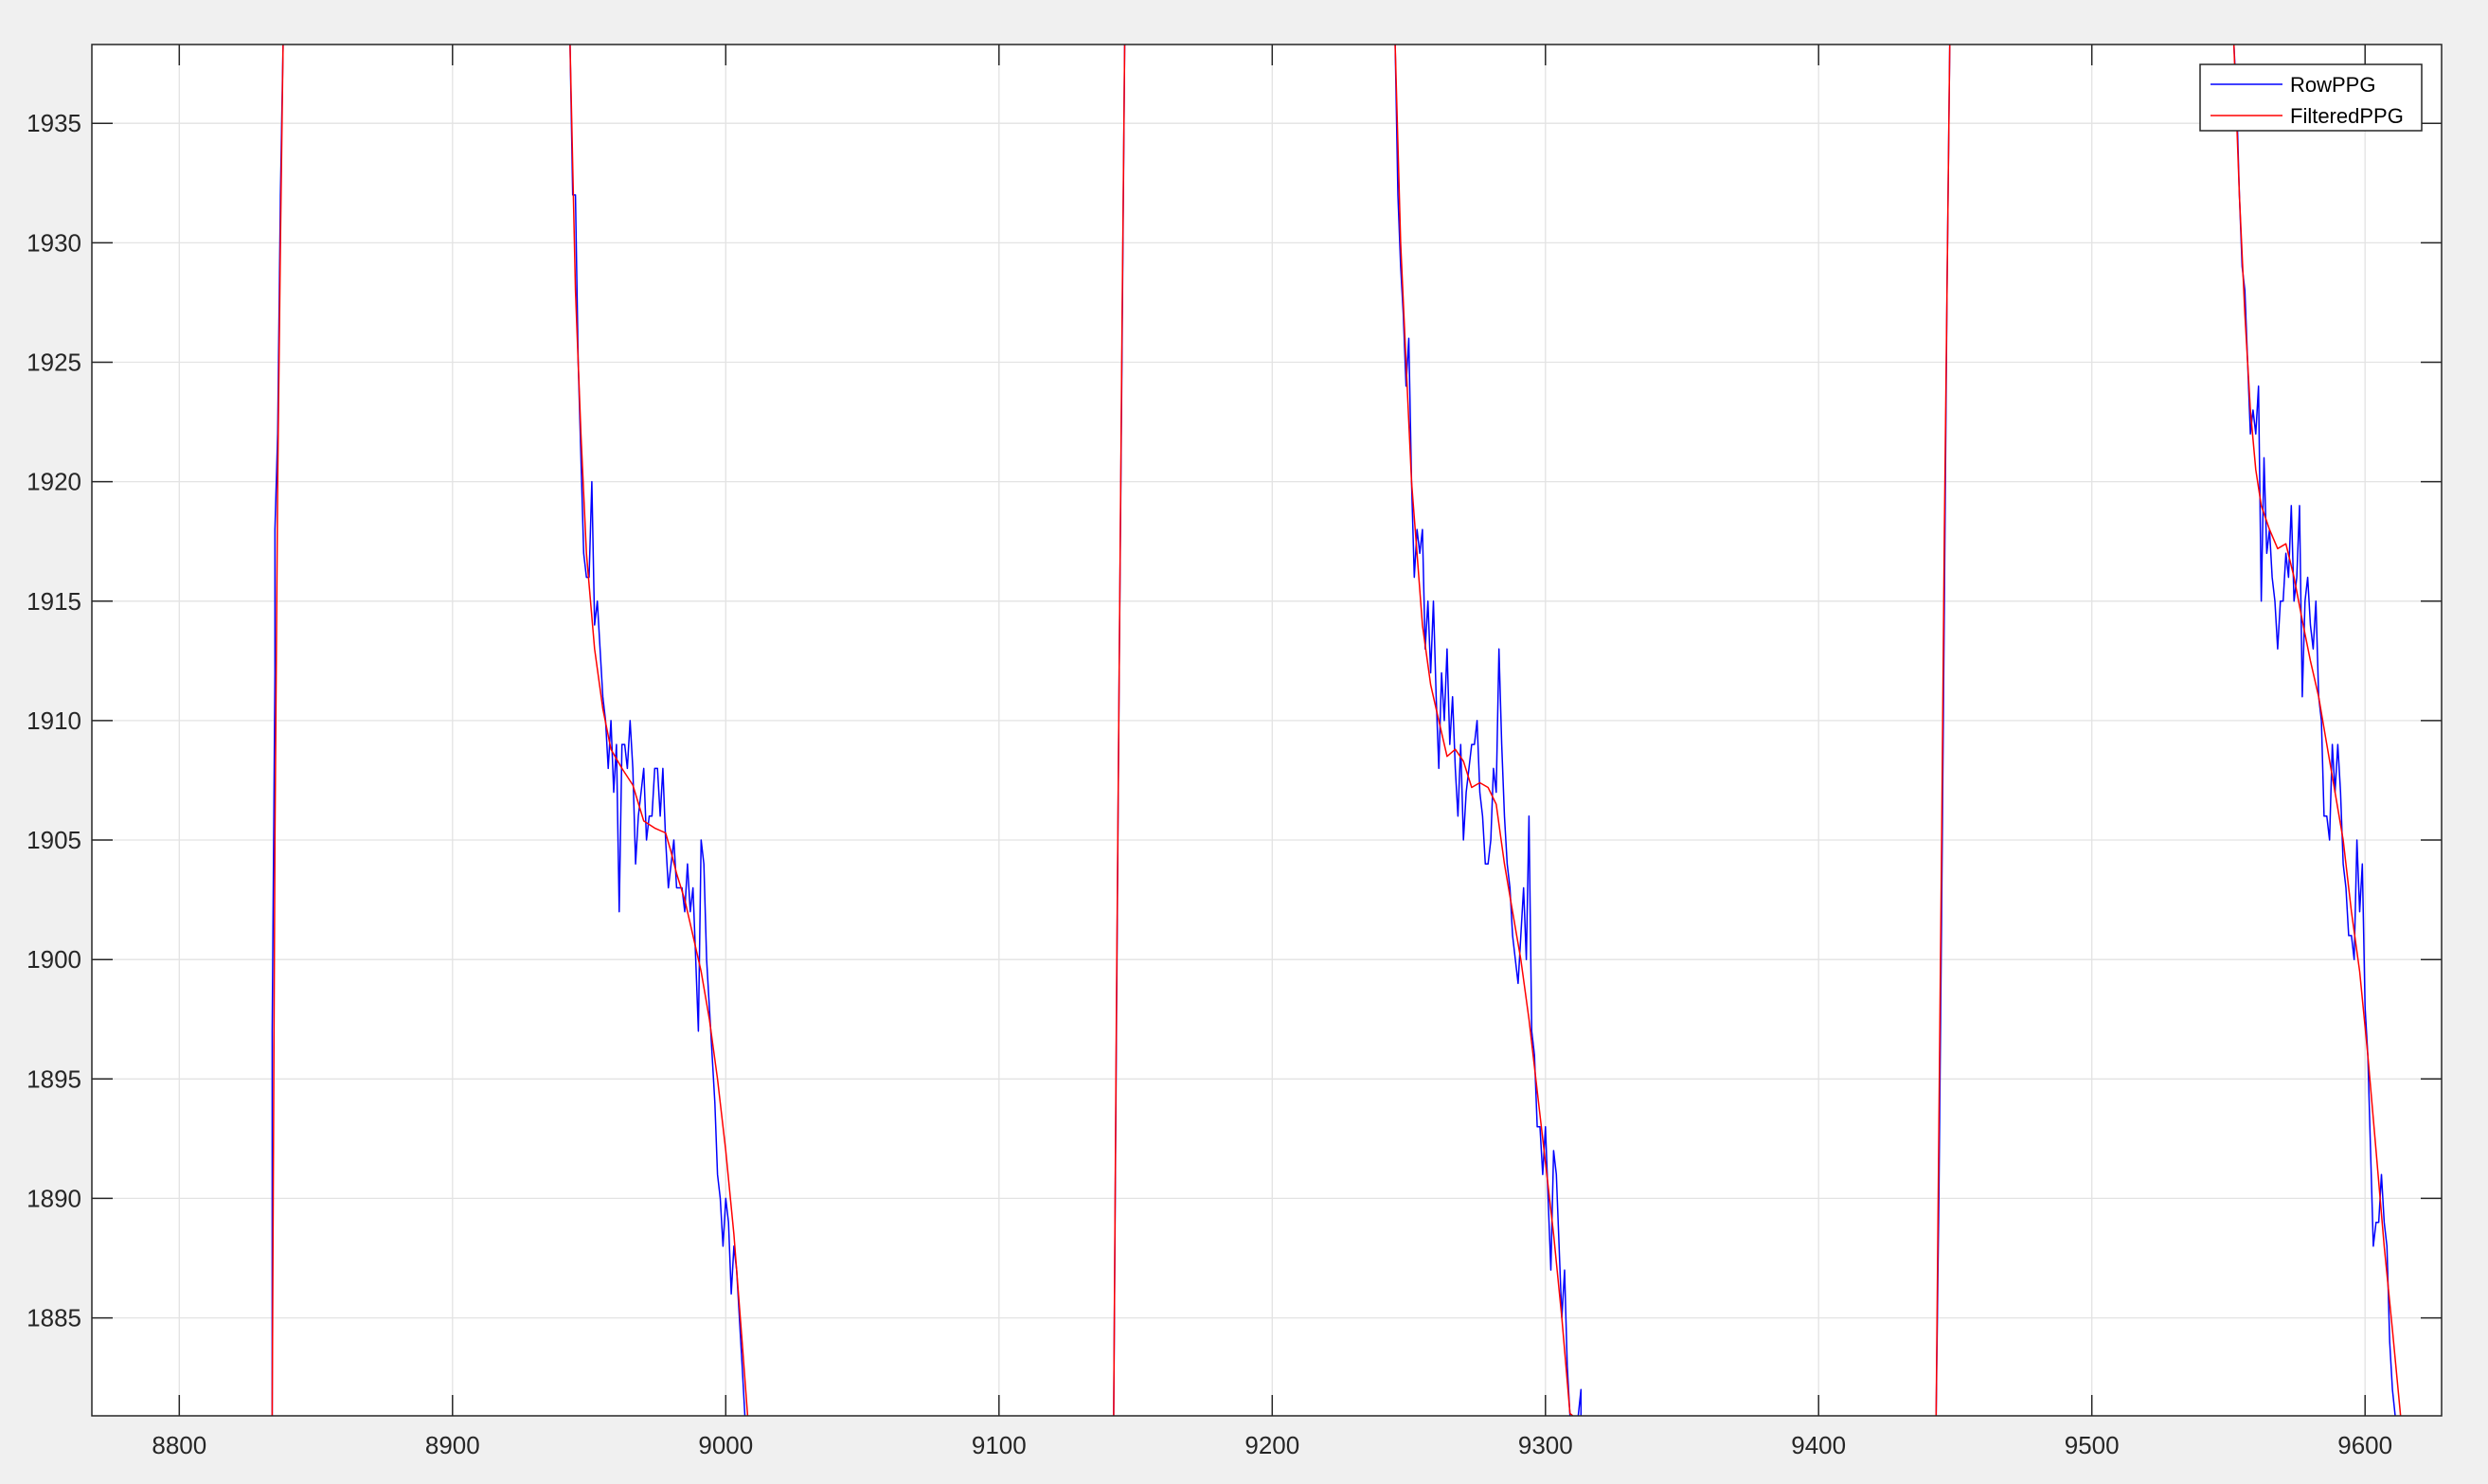  Describe the element at coordinates (54, 601) in the screenshot. I see `y-tick-label: 1915` at that location.